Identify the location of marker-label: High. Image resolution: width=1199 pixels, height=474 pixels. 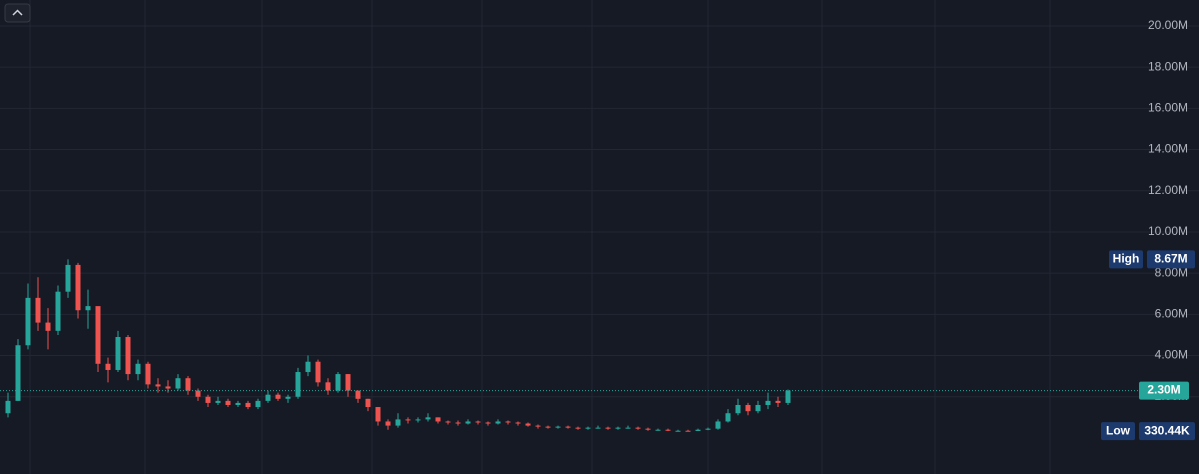
(1126, 259).